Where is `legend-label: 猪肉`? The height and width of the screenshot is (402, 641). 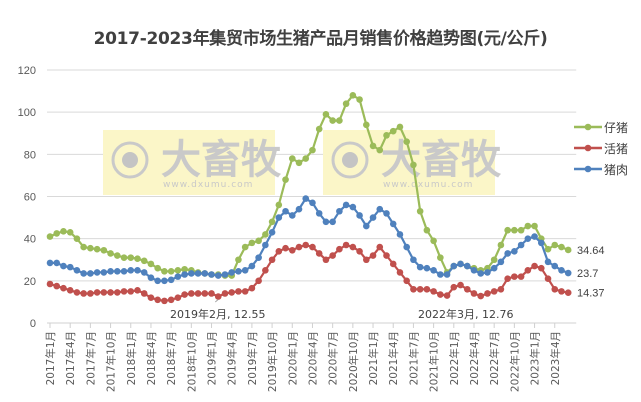 legend-label: 猪肉 is located at coordinates (616, 170).